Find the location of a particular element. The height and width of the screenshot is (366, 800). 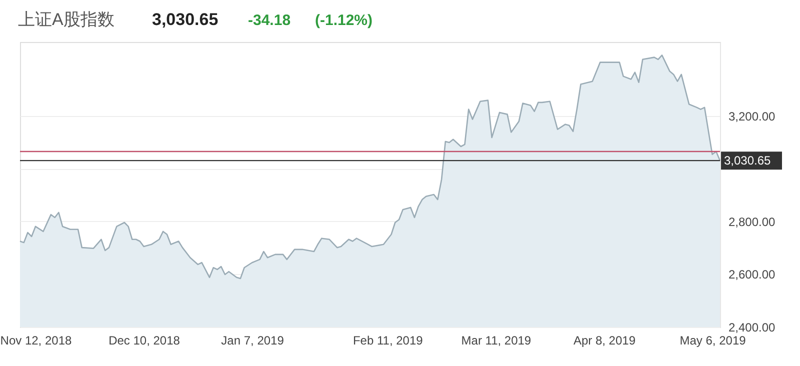

x-tick-label: Apr 8, 2019 is located at coordinates (604, 341).